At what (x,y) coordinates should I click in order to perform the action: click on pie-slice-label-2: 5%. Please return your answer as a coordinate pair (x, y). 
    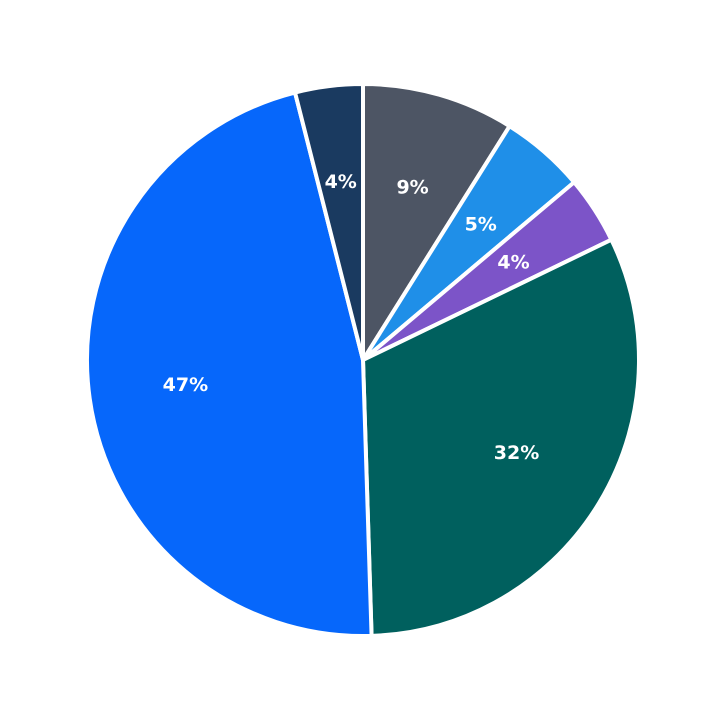
    Looking at the image, I should click on (481, 225).